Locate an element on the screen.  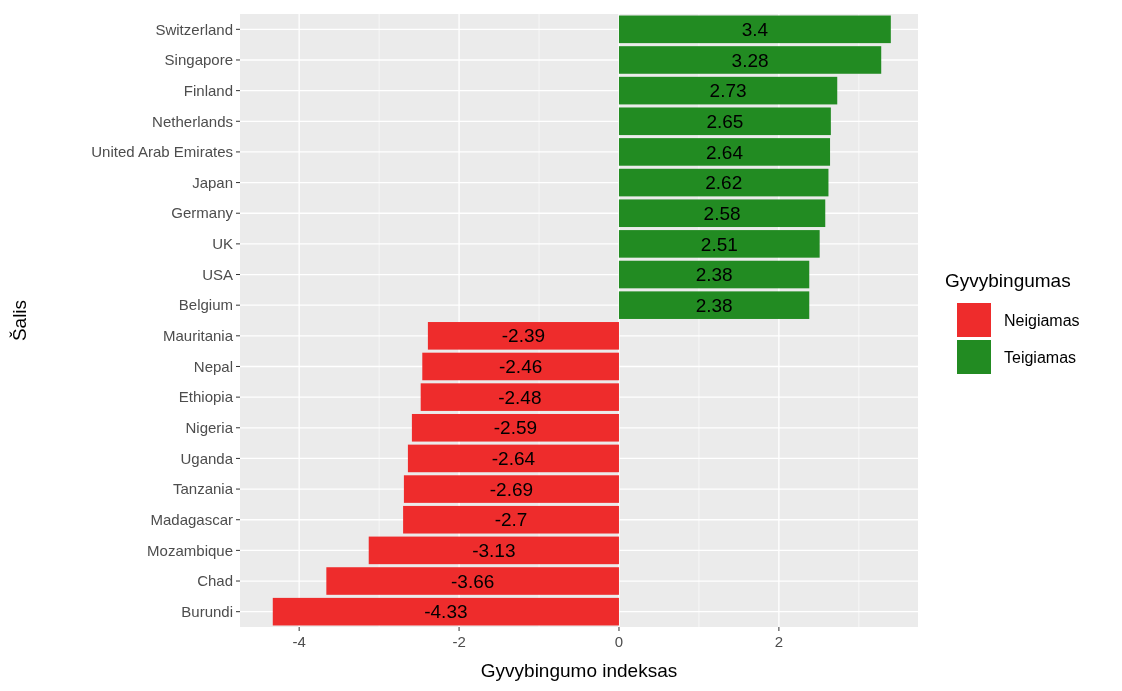
y-tick-label: Germany is located at coordinates (202, 213).